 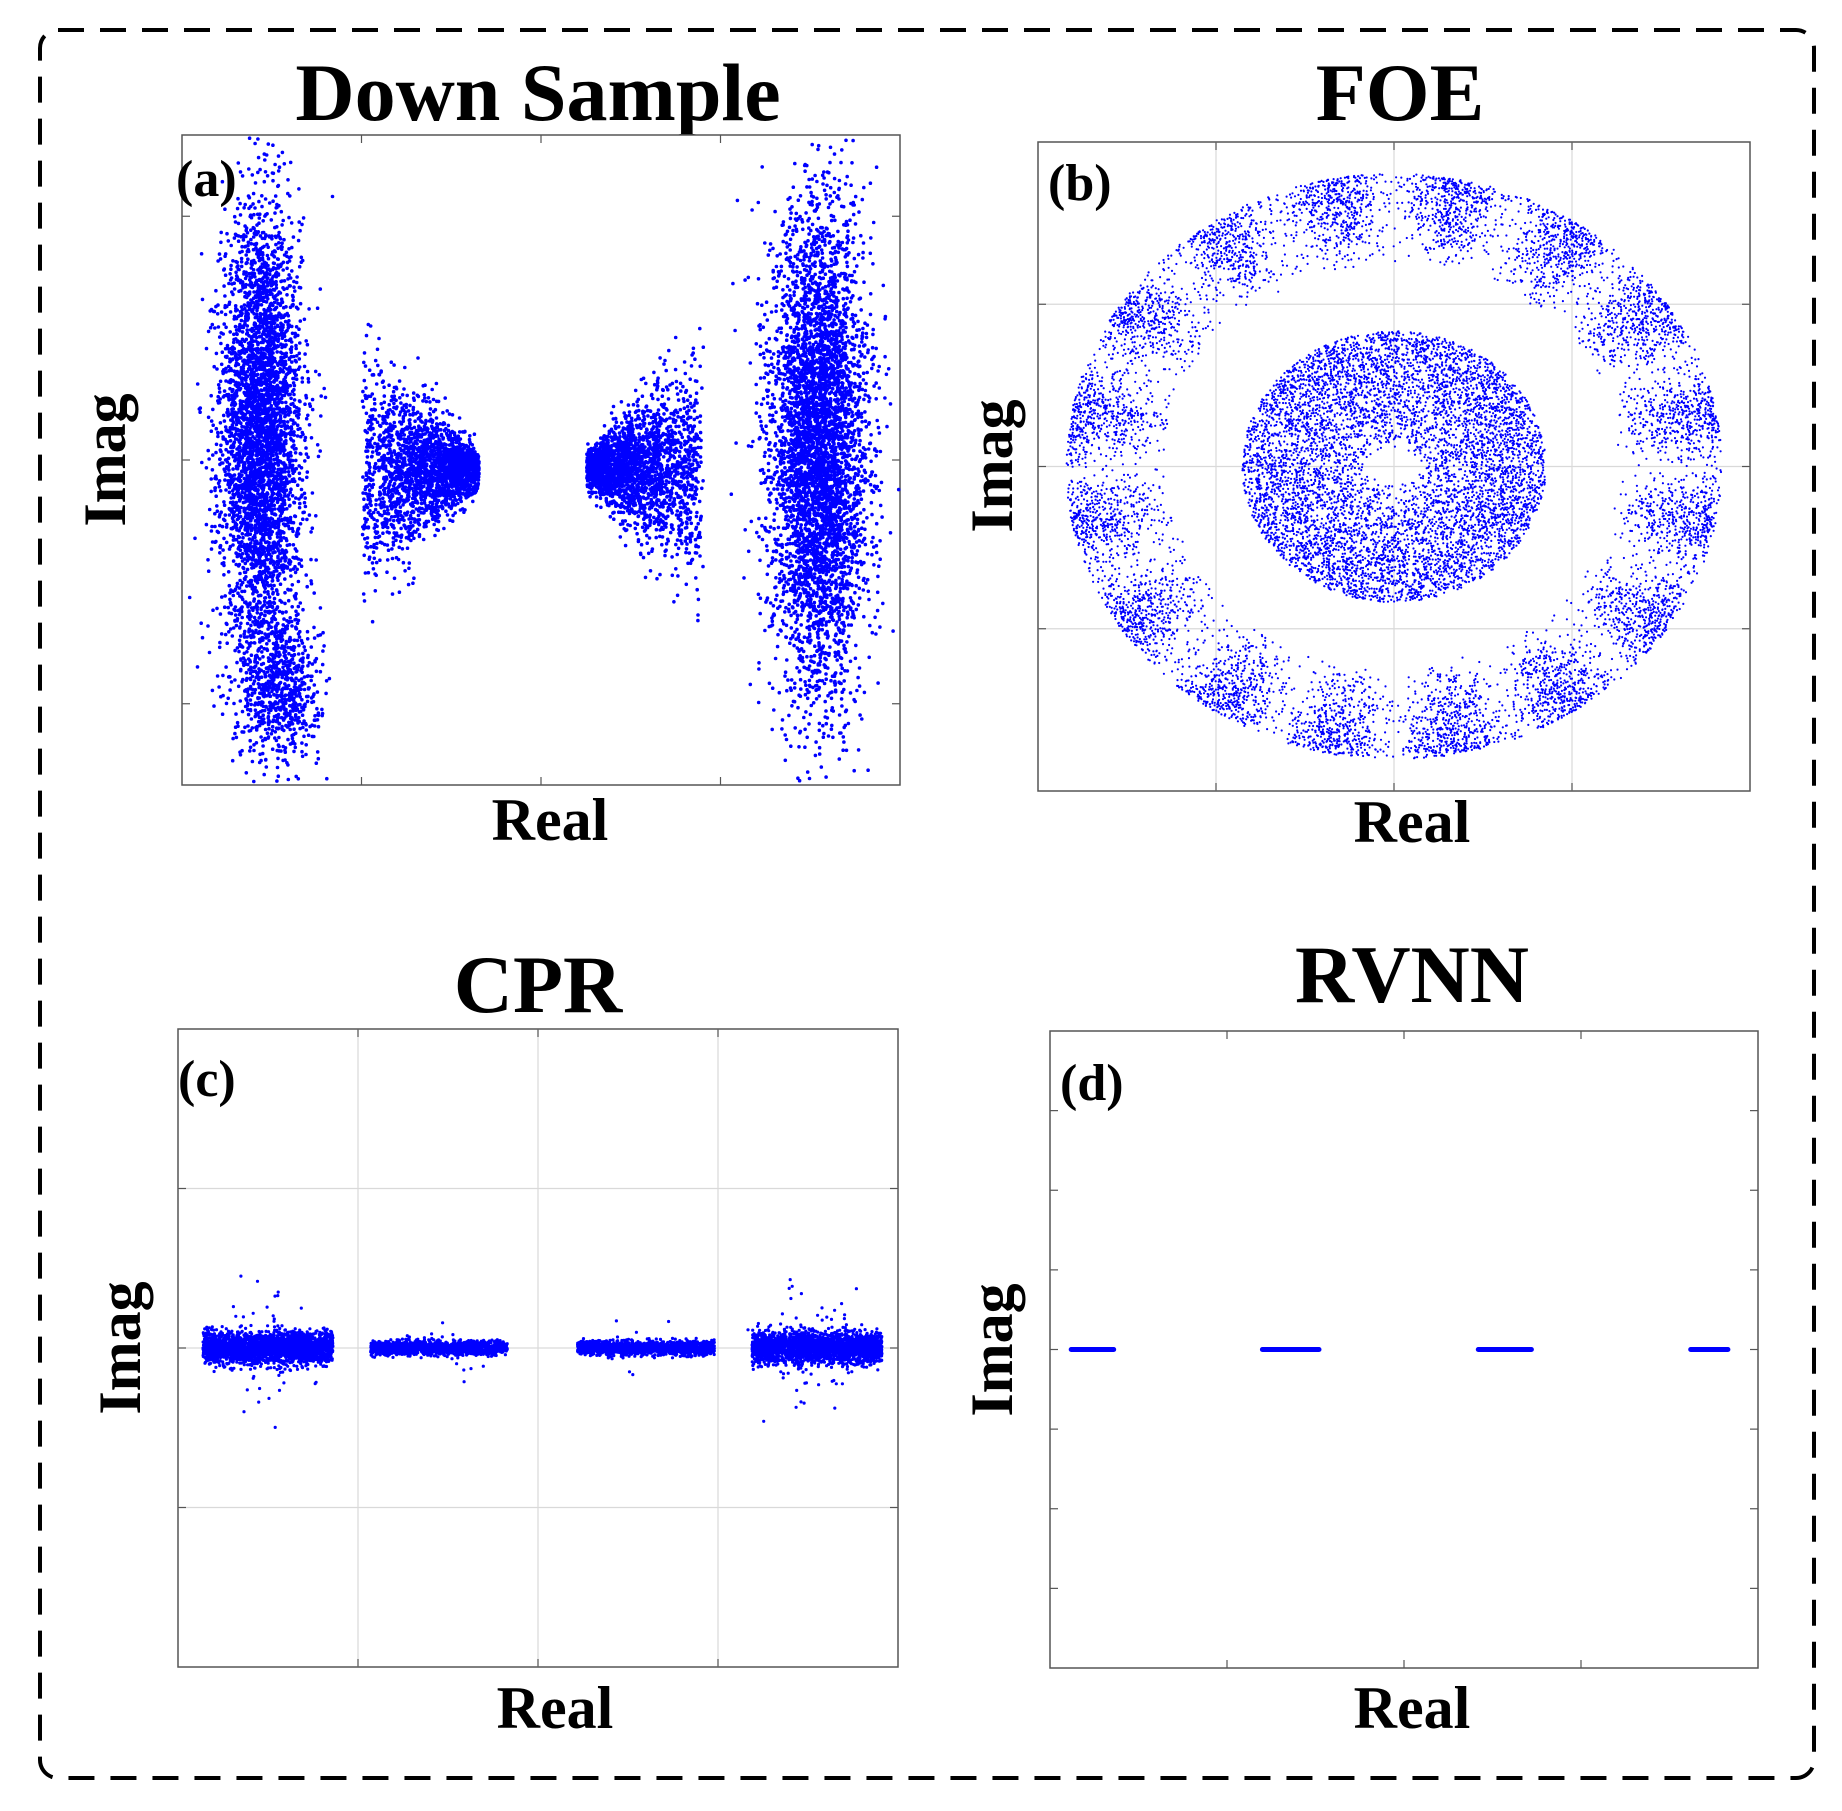 I want to click on panel-d-axes-box, so click(x=1404, y=1349).